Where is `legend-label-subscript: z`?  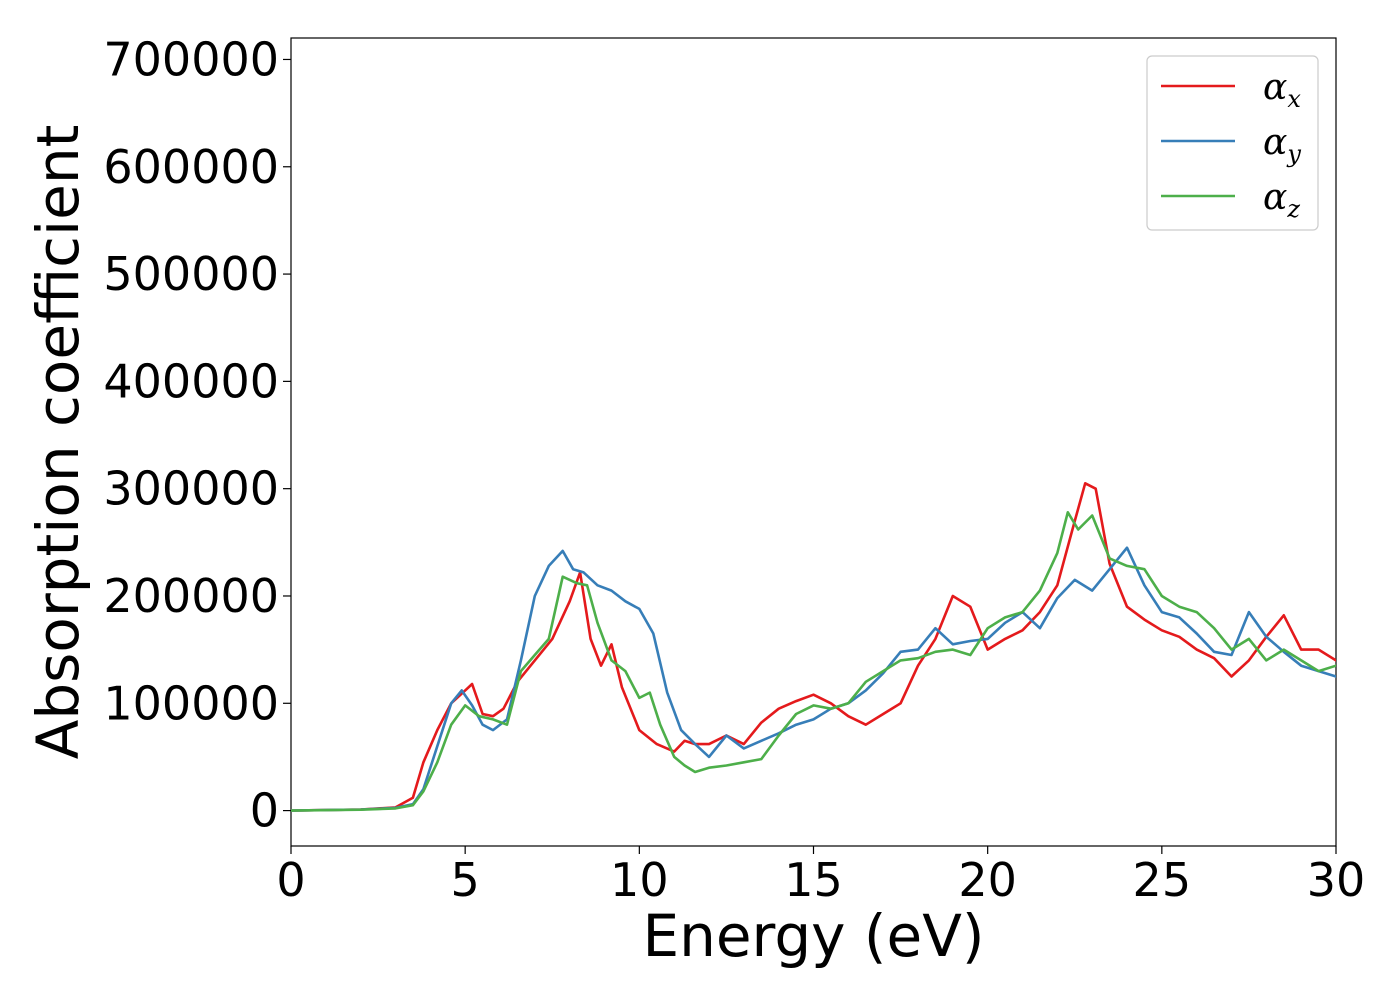 legend-label-subscript: z is located at coordinates (1293, 209).